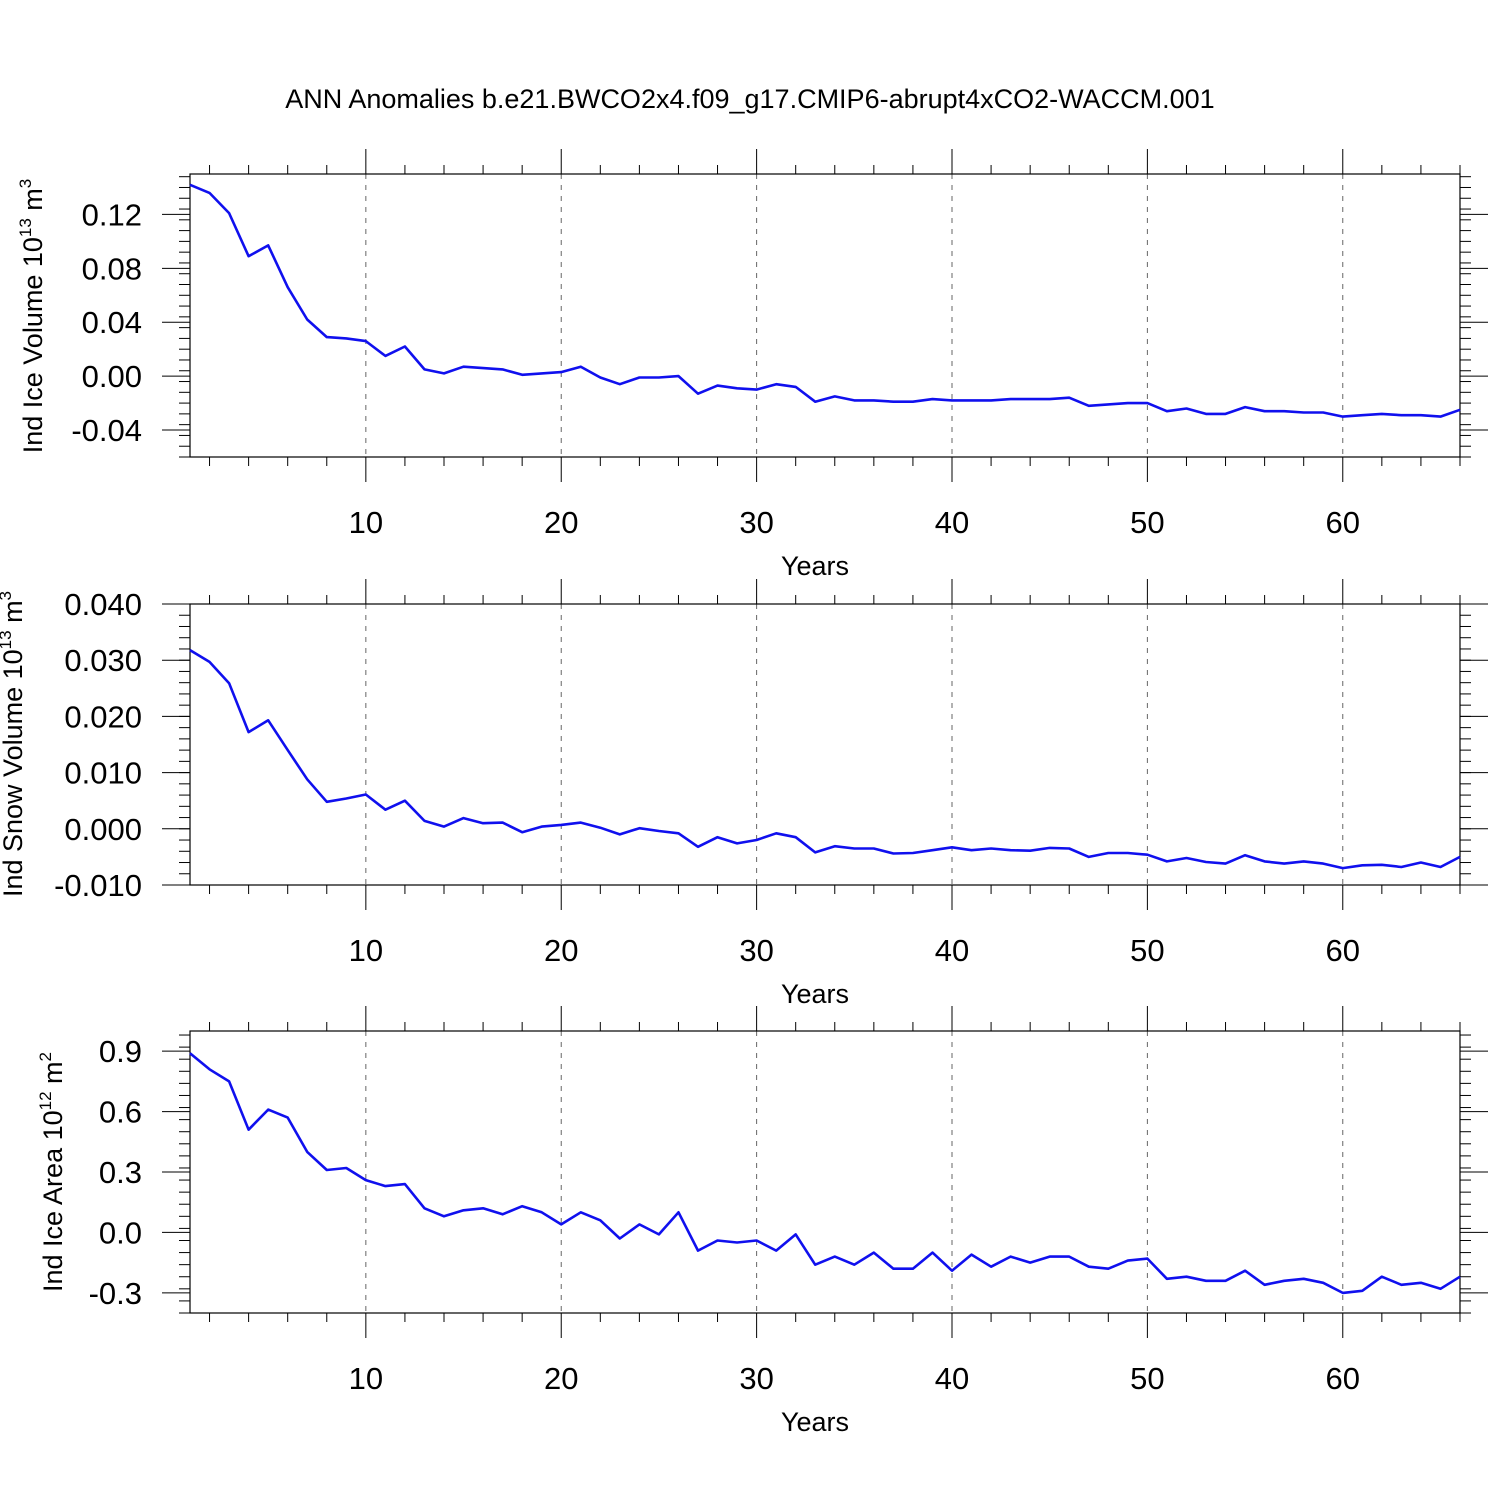 Image resolution: width=1500 pixels, height=1500 pixels. What do you see at coordinates (120, 1112) in the screenshot?
I see `y-tick-label: 0.6` at bounding box center [120, 1112].